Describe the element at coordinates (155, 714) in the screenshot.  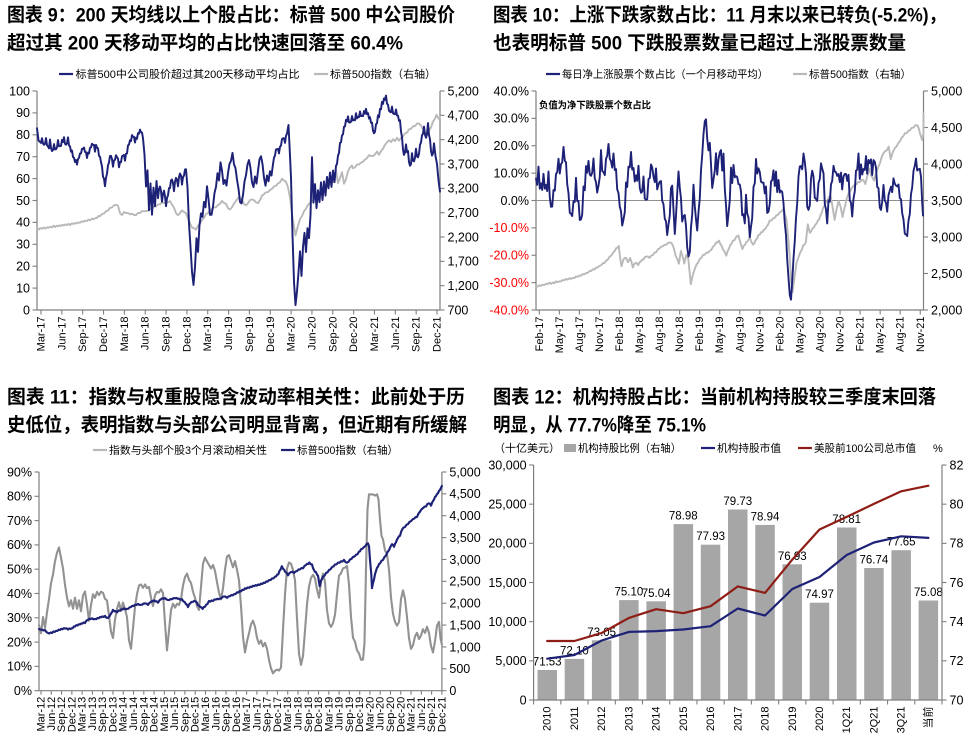
I see `svg-text: Dec-14` at that location.